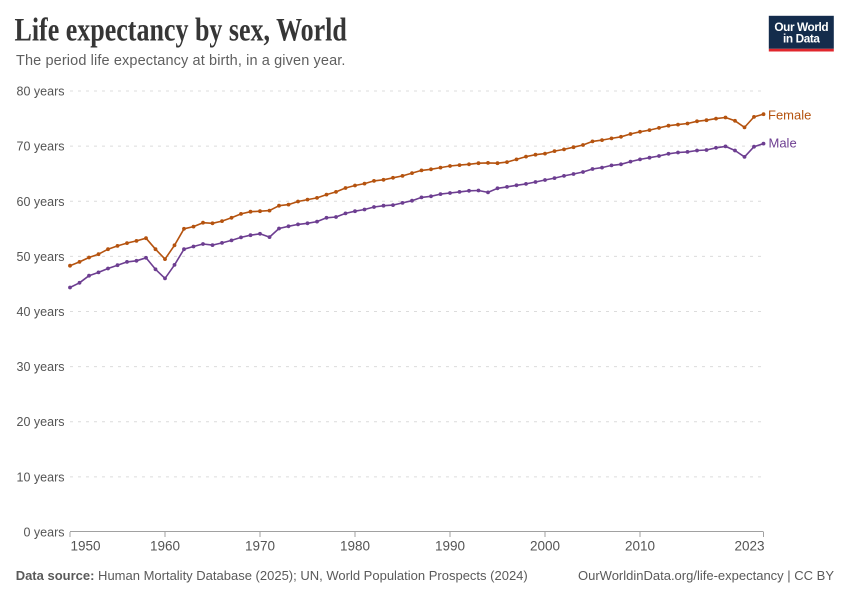 Image resolution: width=850 pixels, height=605 pixels. Describe the element at coordinates (450, 546) in the screenshot. I see `svg-text: 1990` at that location.